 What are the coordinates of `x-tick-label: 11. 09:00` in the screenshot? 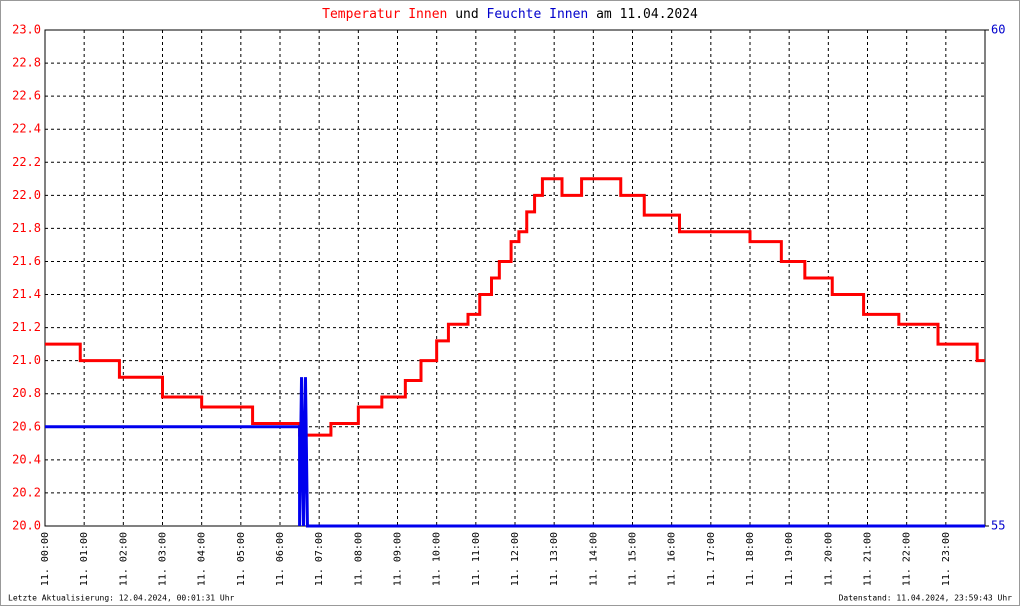 It's located at (398, 559).